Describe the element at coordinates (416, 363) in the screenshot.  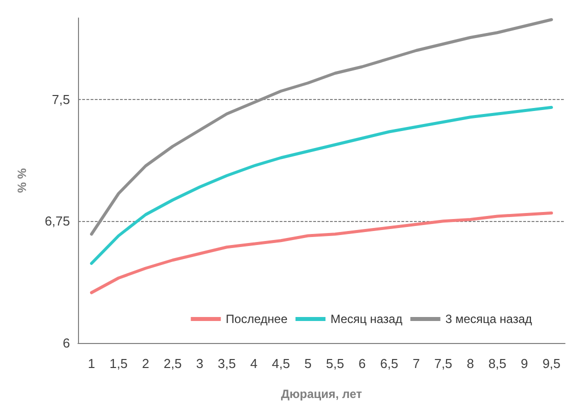
I see `x-tick-label: 7` at that location.